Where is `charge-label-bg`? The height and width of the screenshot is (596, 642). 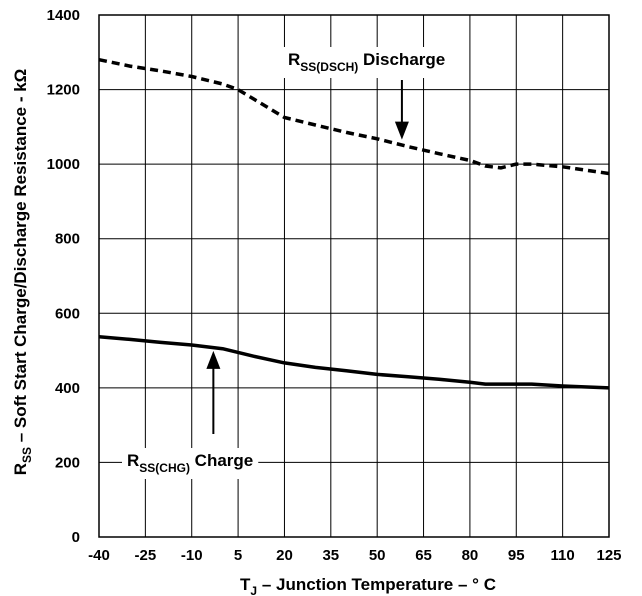
charge-label-bg is located at coordinates (190, 463).